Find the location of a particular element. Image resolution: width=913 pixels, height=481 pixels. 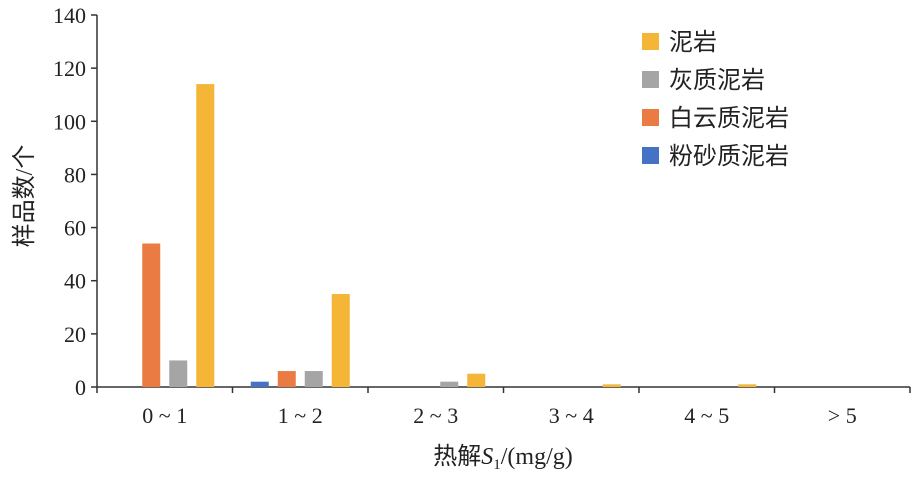

x-axis: 0 ~ 1 1 ~ 2 2 ~ 3 3 ~ 4 4 ~ 5 > 5 is located at coordinates (503, 407).